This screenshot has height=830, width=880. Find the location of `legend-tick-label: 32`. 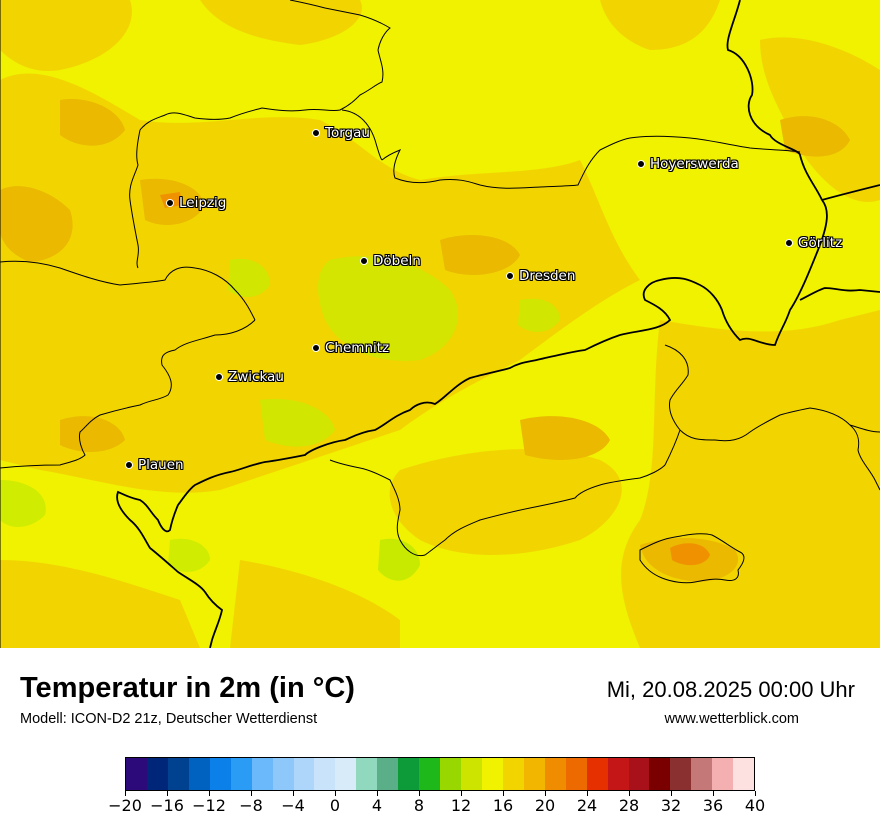

legend-tick-label: 32 is located at coordinates (671, 805).